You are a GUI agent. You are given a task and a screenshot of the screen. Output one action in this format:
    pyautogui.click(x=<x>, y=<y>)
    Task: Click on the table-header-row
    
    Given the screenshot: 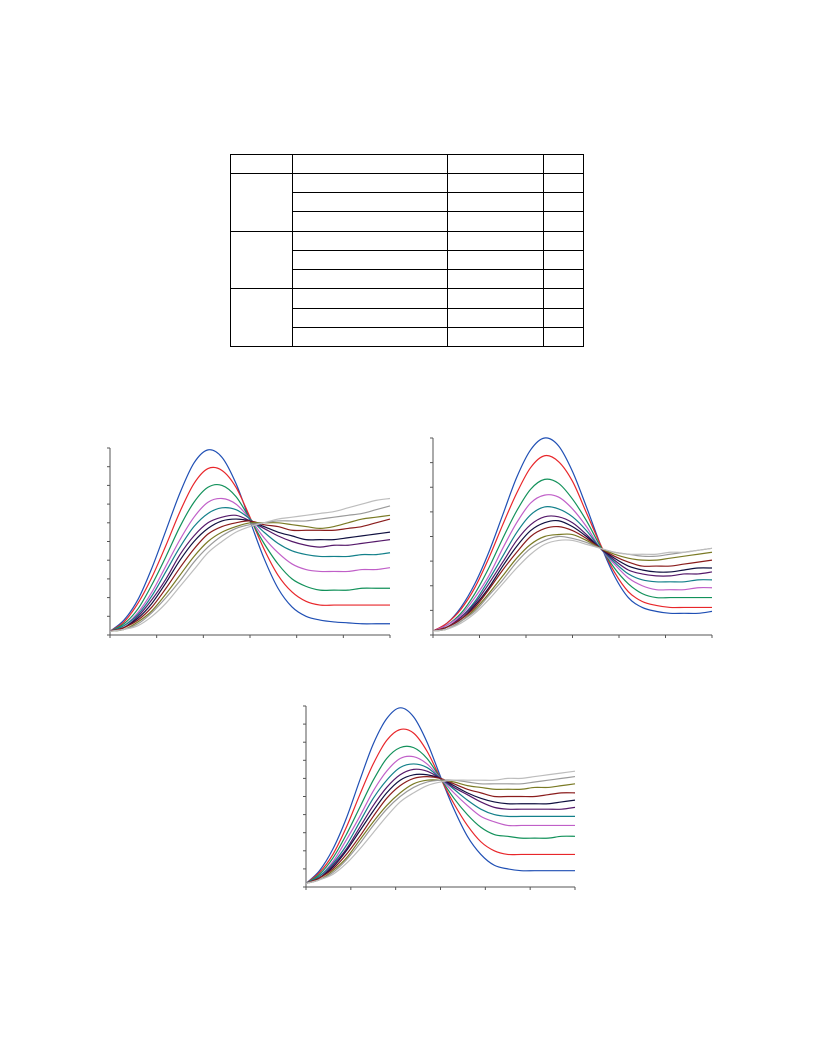 What is the action you would take?
    pyautogui.click(x=407, y=164)
    